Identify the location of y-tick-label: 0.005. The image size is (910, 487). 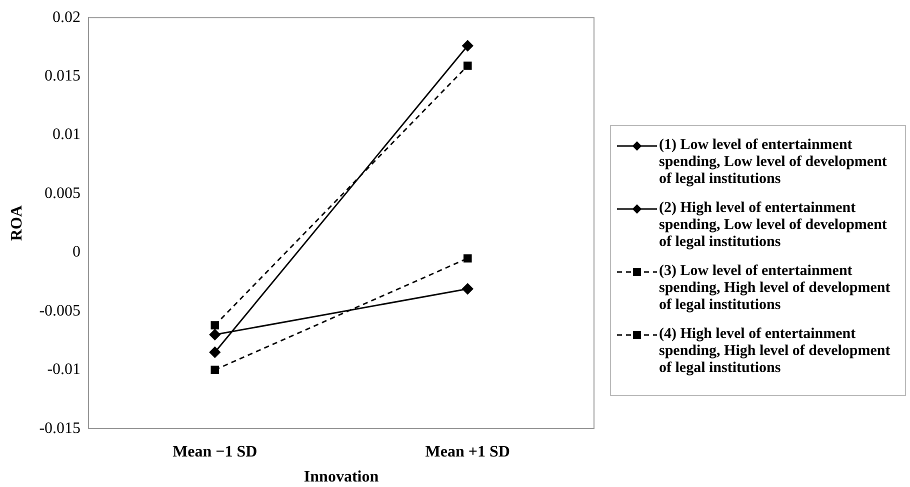
(62, 193).